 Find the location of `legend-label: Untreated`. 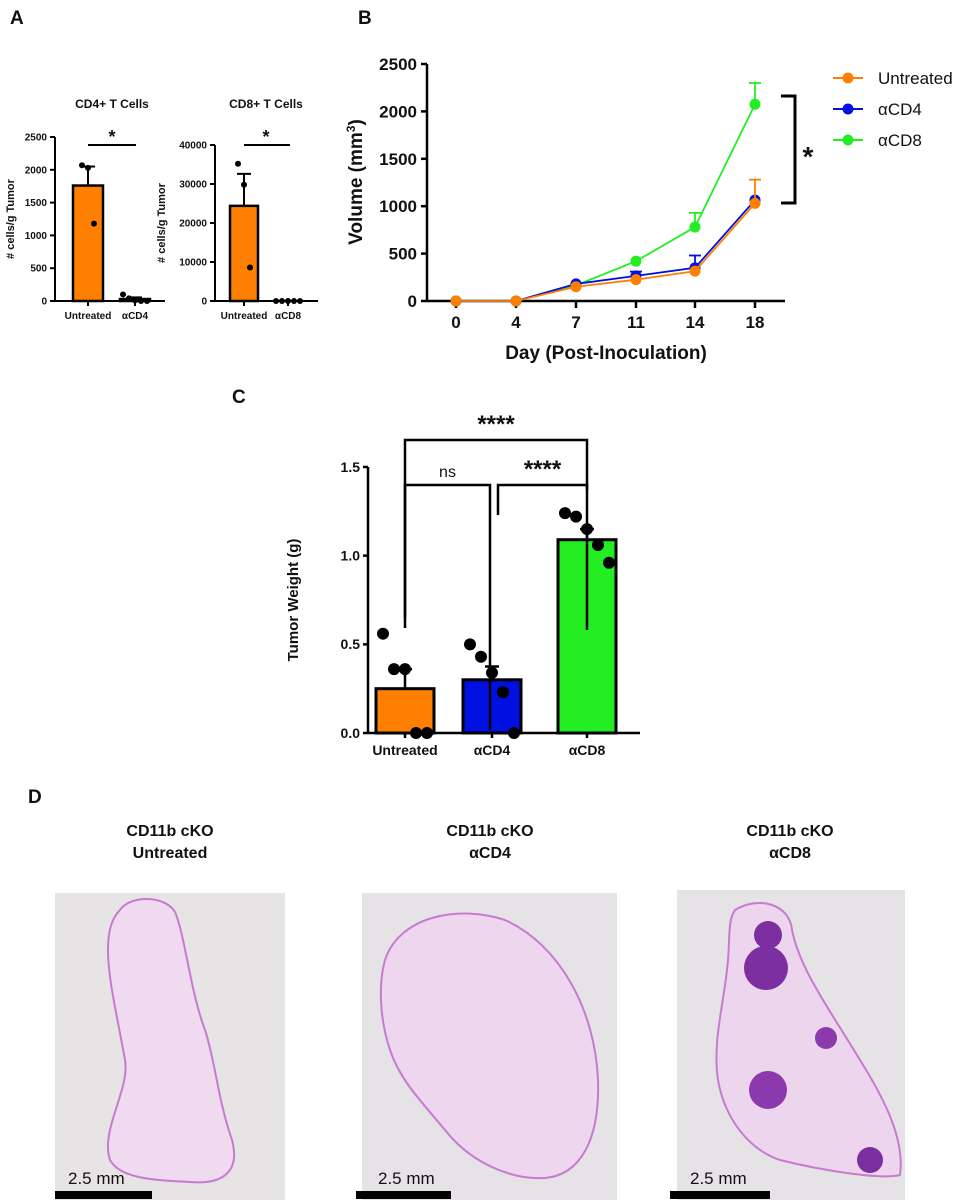

legend-label: Untreated is located at coordinates (915, 78).